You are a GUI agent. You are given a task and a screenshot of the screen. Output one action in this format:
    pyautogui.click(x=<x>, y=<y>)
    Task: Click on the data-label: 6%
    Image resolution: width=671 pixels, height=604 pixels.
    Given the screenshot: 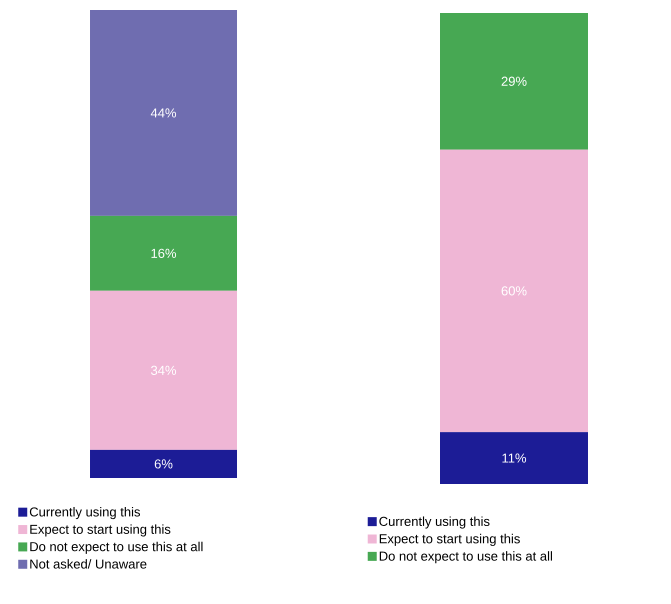 What is the action you would take?
    pyautogui.click(x=163, y=464)
    